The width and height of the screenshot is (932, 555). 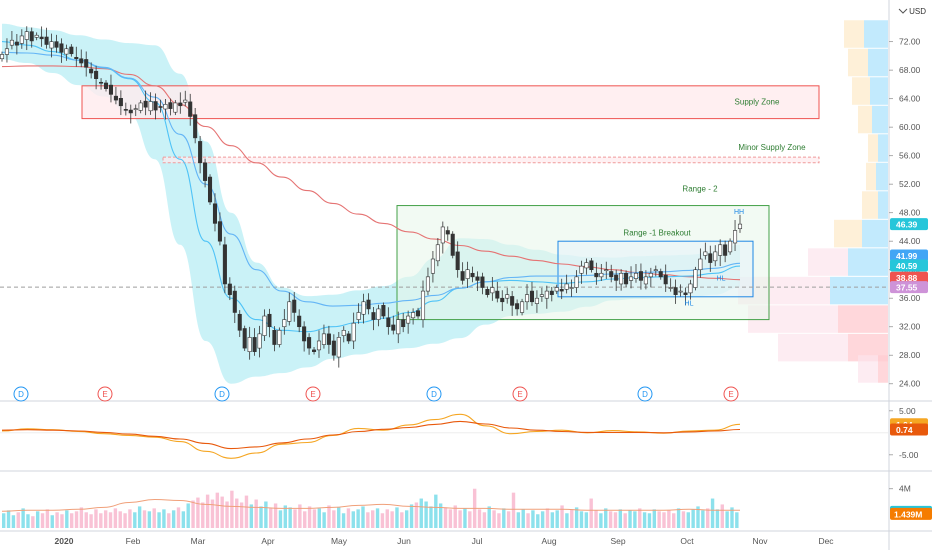 I want to click on event-marker-label: D, so click(x=645, y=394).